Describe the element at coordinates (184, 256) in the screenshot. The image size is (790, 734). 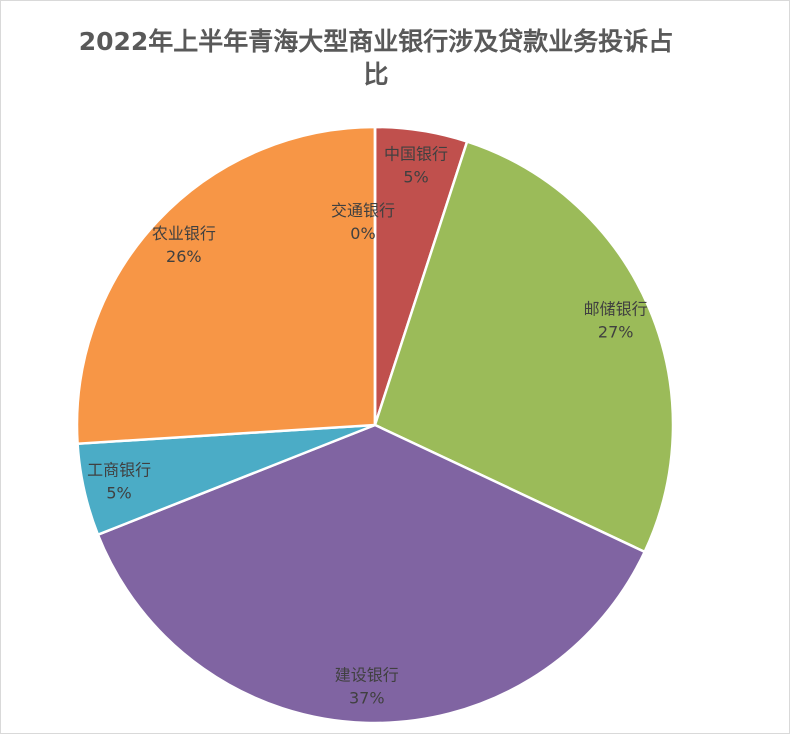
I see `slice-value-label: 26%` at that location.